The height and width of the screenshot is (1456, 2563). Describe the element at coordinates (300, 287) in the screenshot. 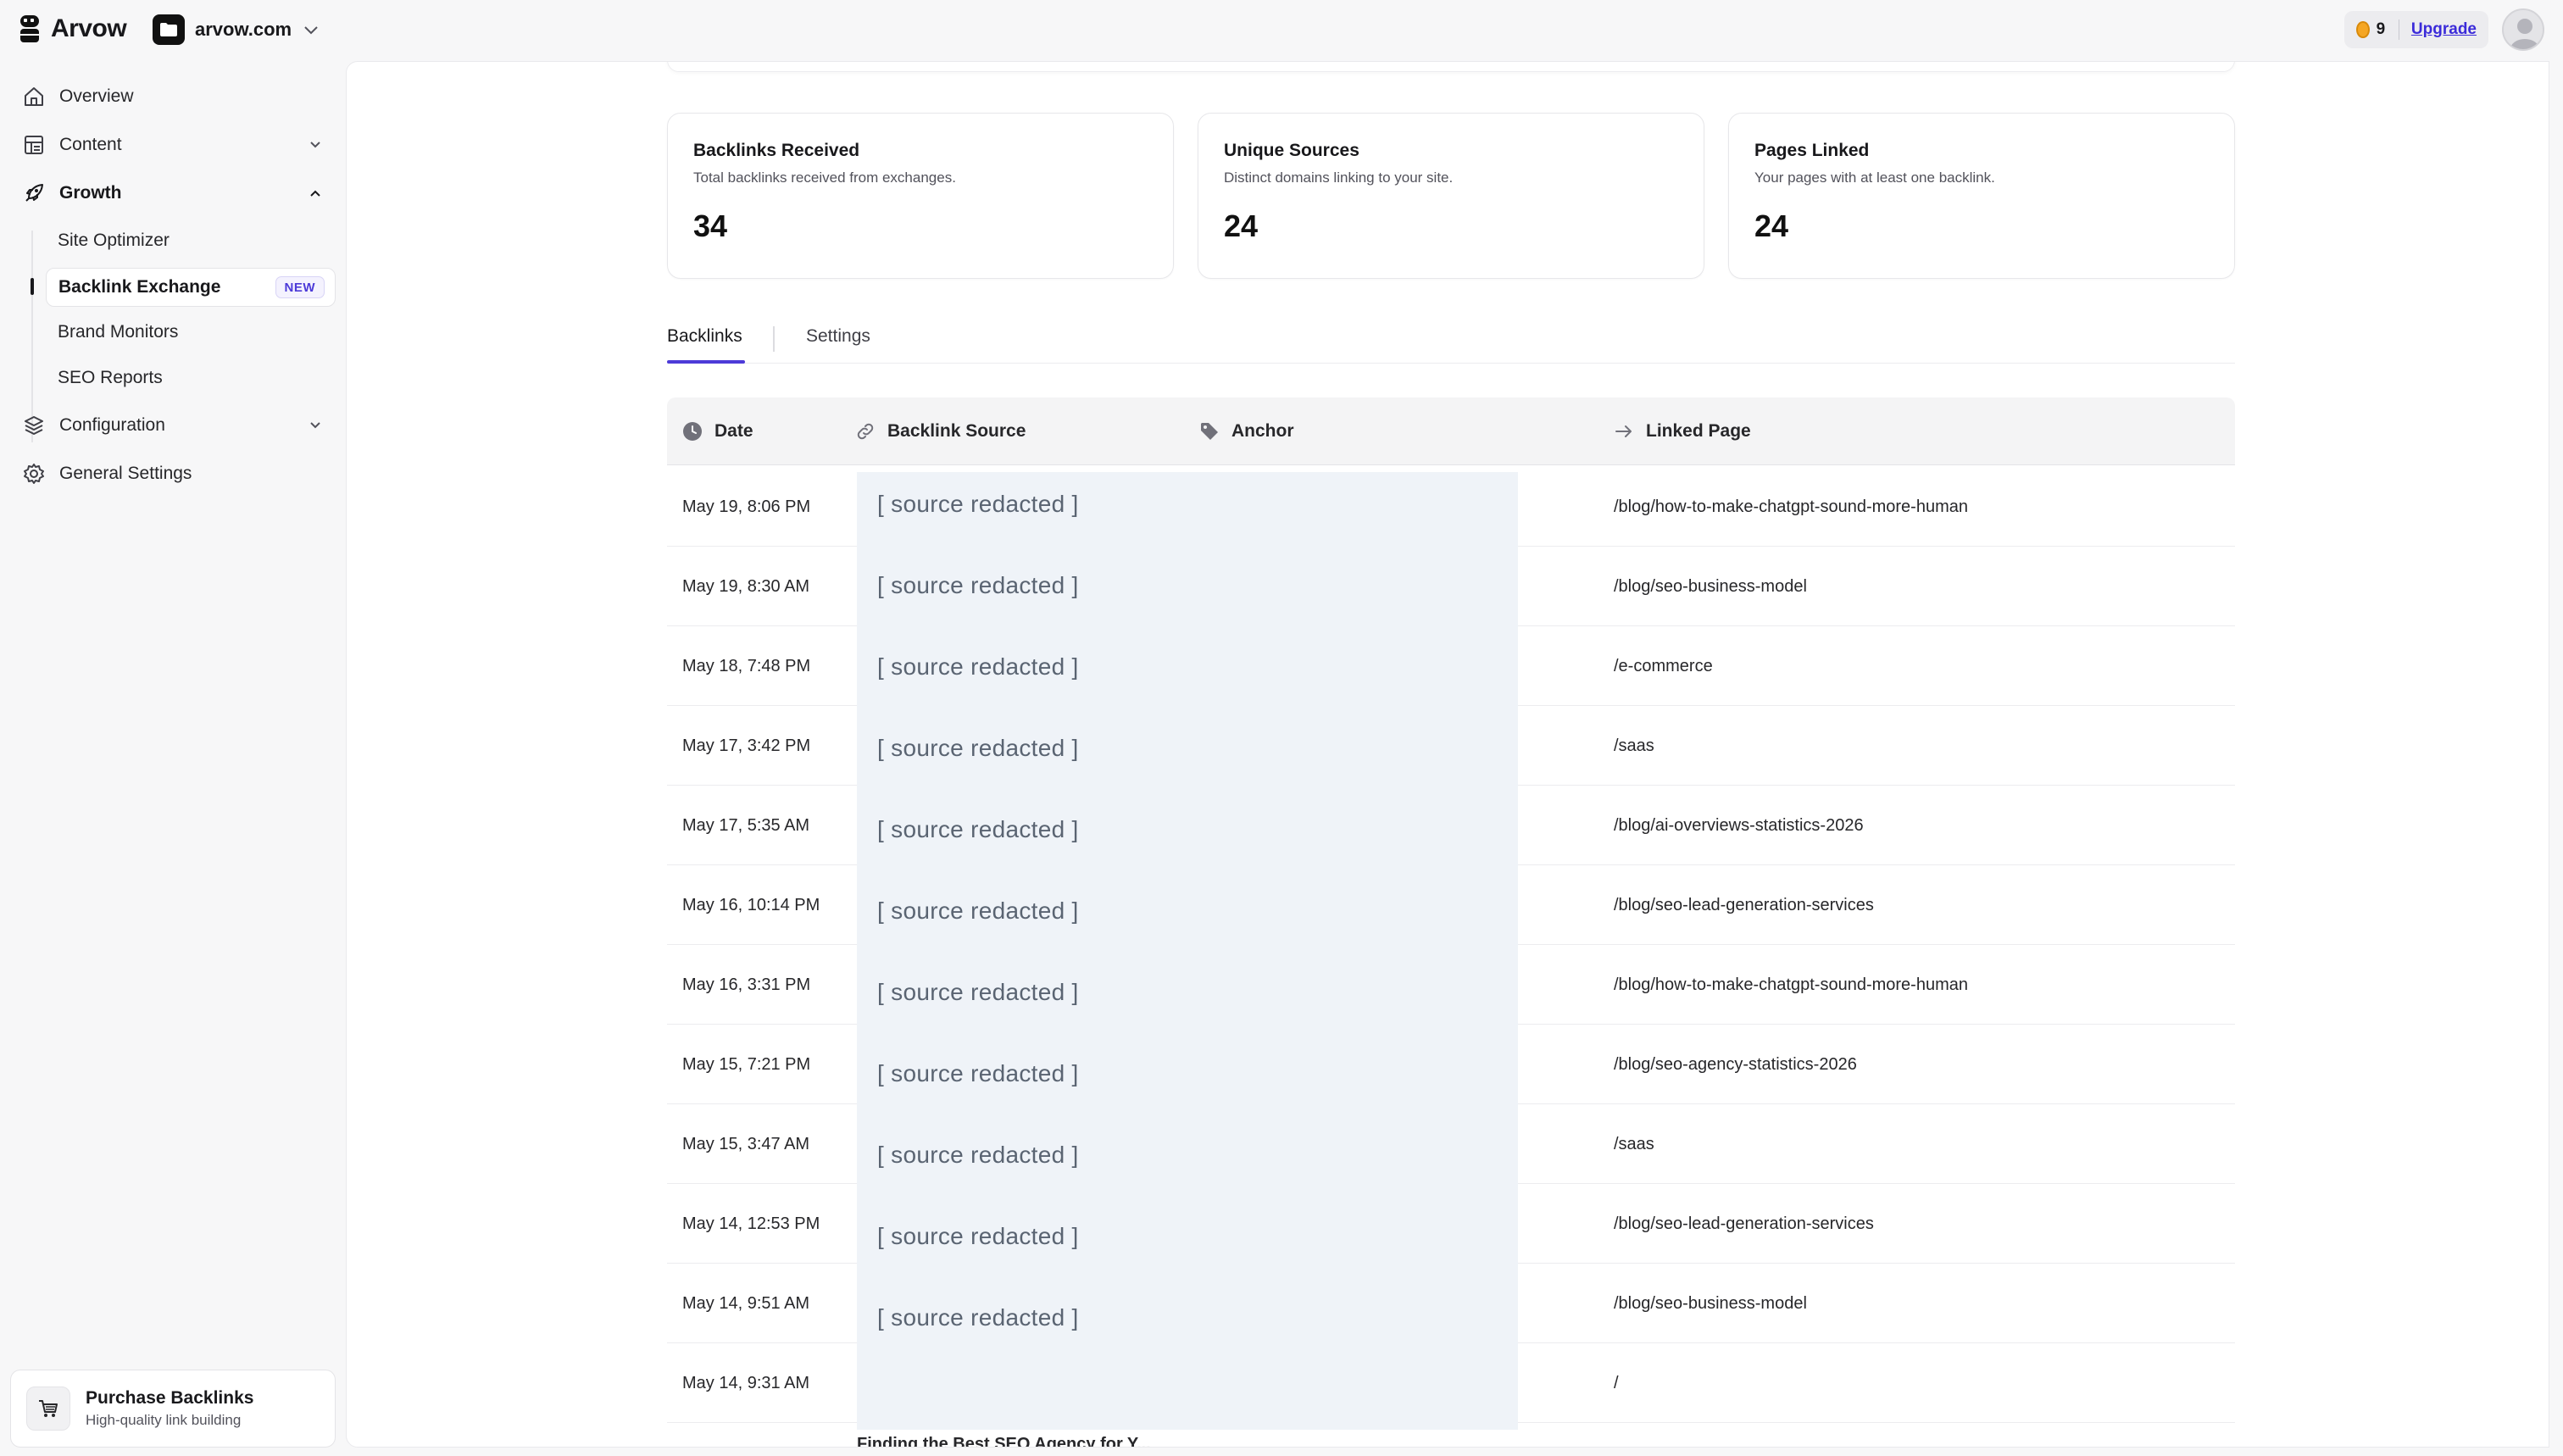

I see `new-badge: NEW` at that location.